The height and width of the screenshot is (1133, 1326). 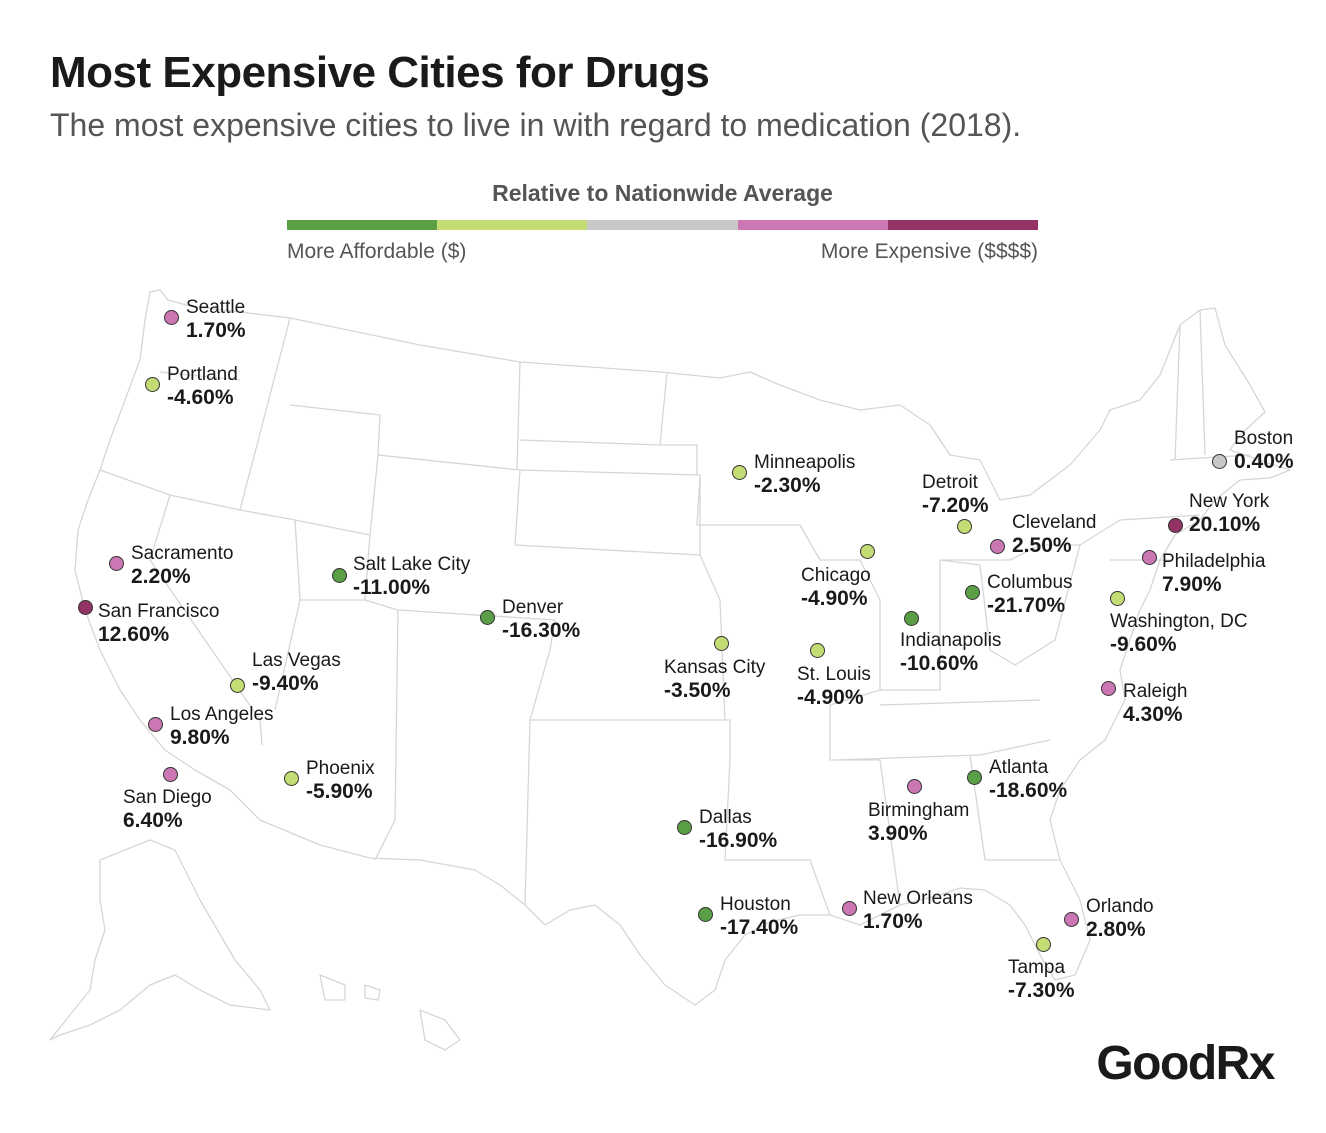 I want to click on city-name: Birmingham, so click(x=919, y=810).